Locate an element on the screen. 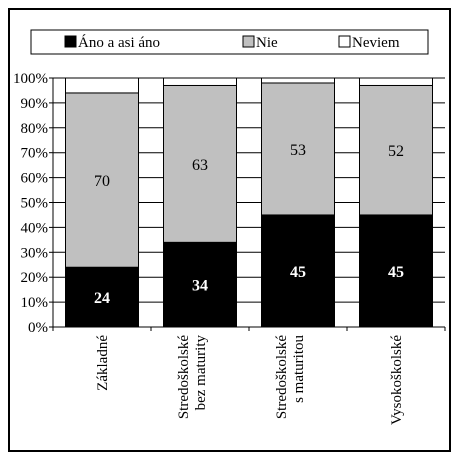  data-label: 52 is located at coordinates (396, 151).